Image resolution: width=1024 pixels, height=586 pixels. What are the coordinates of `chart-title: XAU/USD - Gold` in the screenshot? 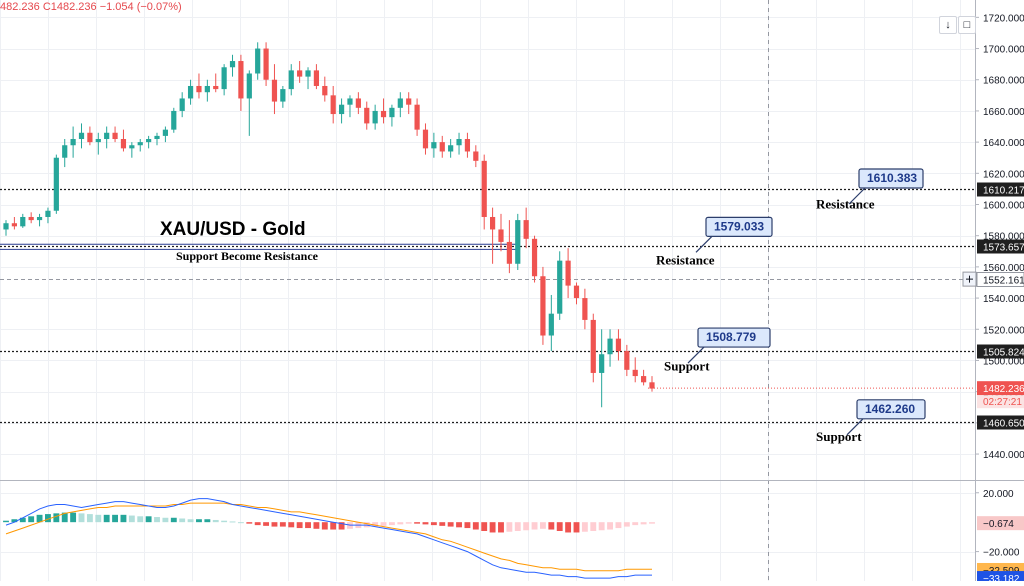 It's located at (233, 229).